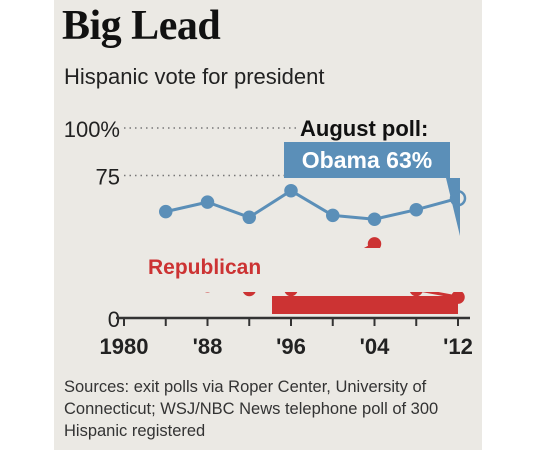 Image resolution: width=540 pixels, height=450 pixels. Describe the element at coordinates (453, 207) in the screenshot. I see `callout-pointer` at that location.